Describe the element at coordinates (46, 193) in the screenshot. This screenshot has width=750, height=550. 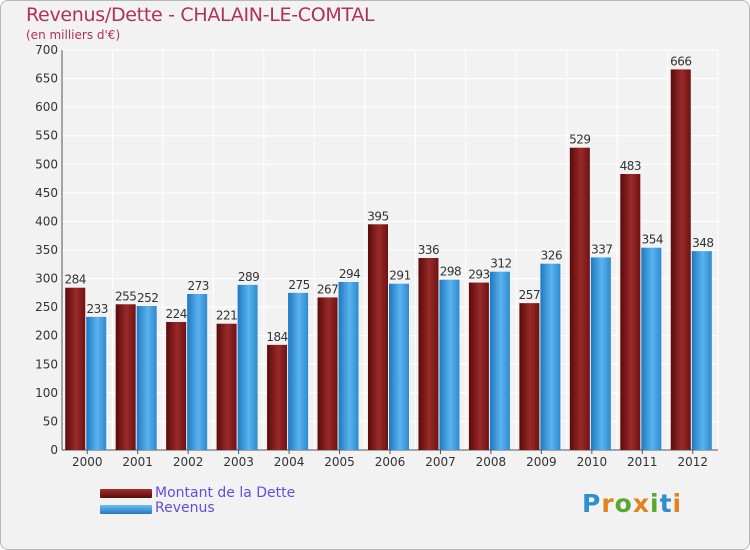
I see `y-tick-label: 450` at that location.